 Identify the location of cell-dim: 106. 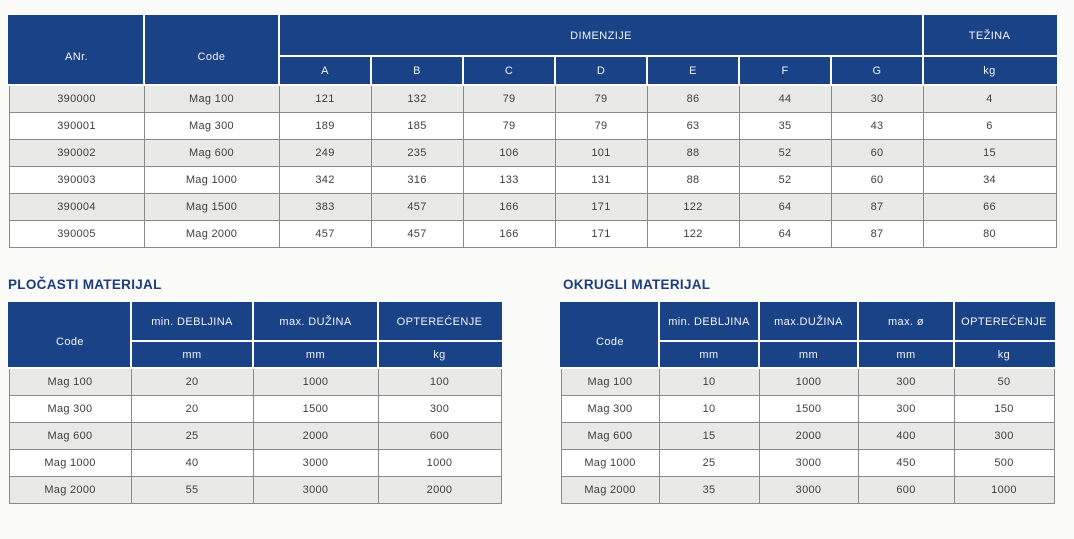
(509, 152).